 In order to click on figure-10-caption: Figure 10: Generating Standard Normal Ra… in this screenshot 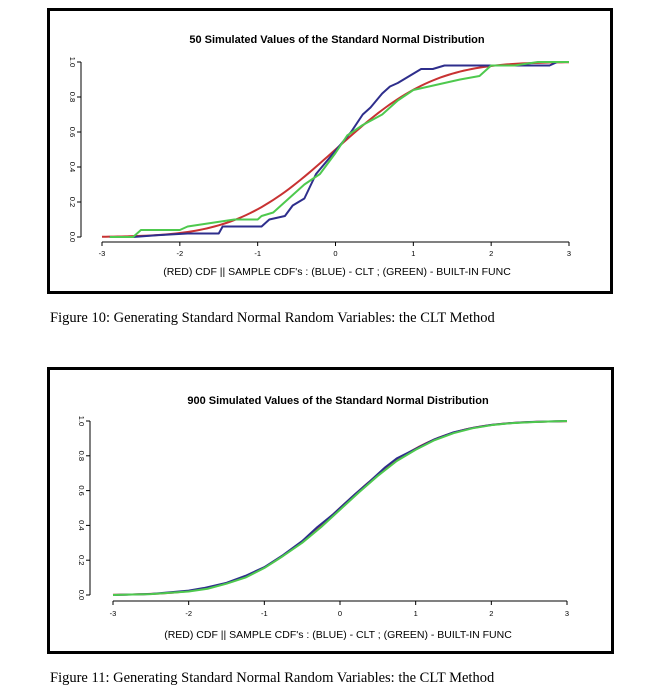, I will do `click(272, 318)`.